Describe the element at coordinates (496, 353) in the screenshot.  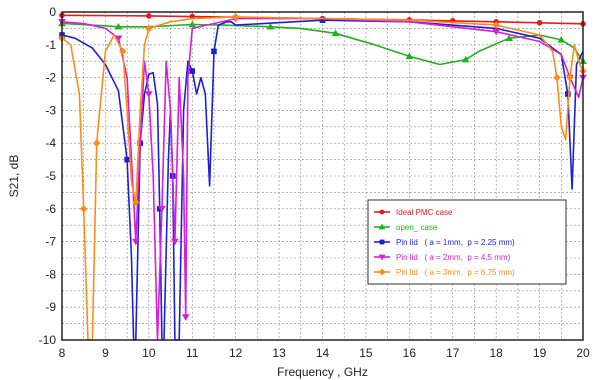
I see `x-tick-label: 18` at that location.